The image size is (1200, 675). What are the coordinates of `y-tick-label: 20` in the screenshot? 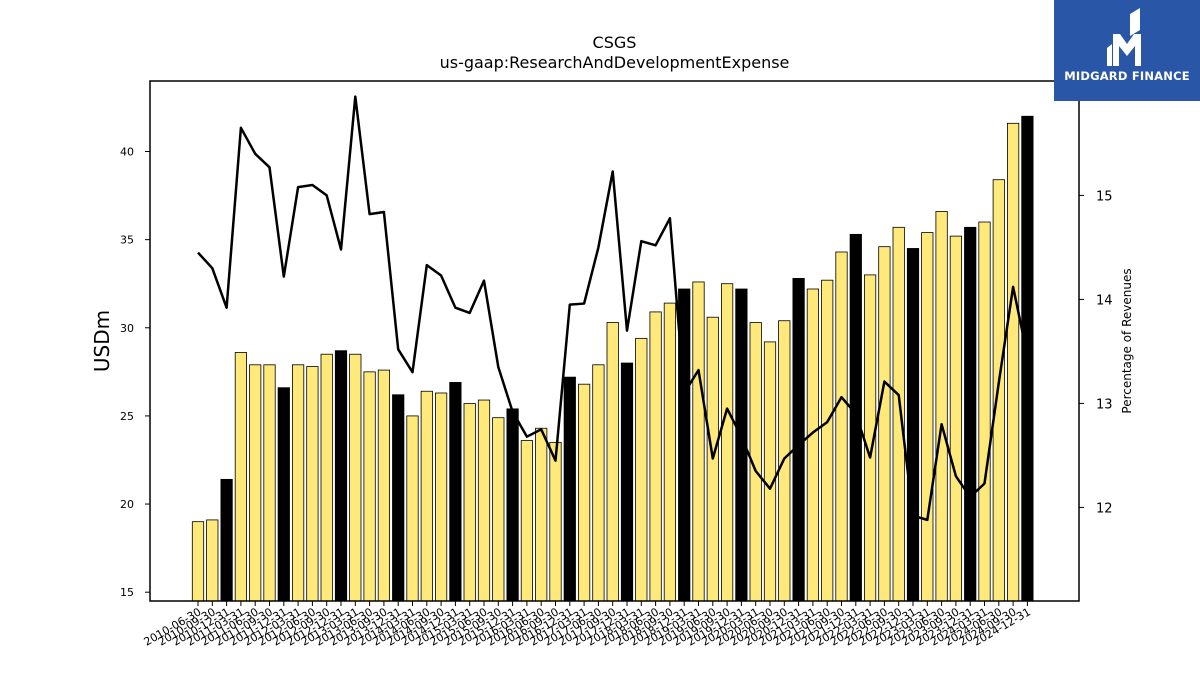 It's located at (127, 504).